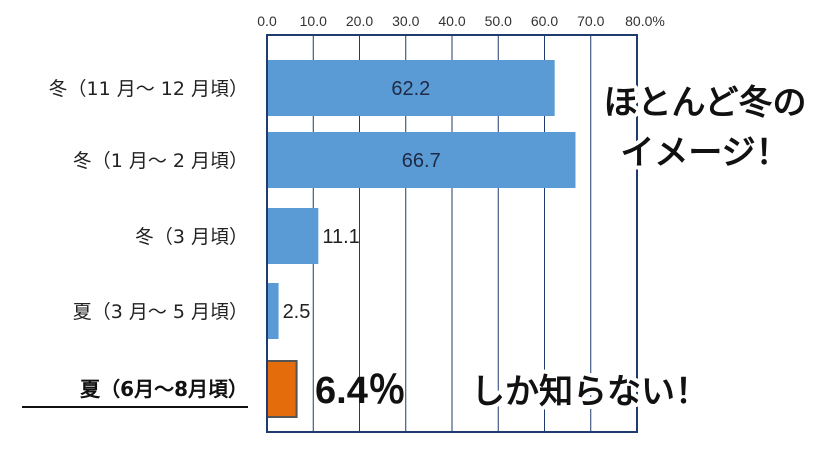 The width and height of the screenshot is (840, 450). Describe the element at coordinates (451, 21) in the screenshot. I see `x-tick-label: 40.0` at that location.